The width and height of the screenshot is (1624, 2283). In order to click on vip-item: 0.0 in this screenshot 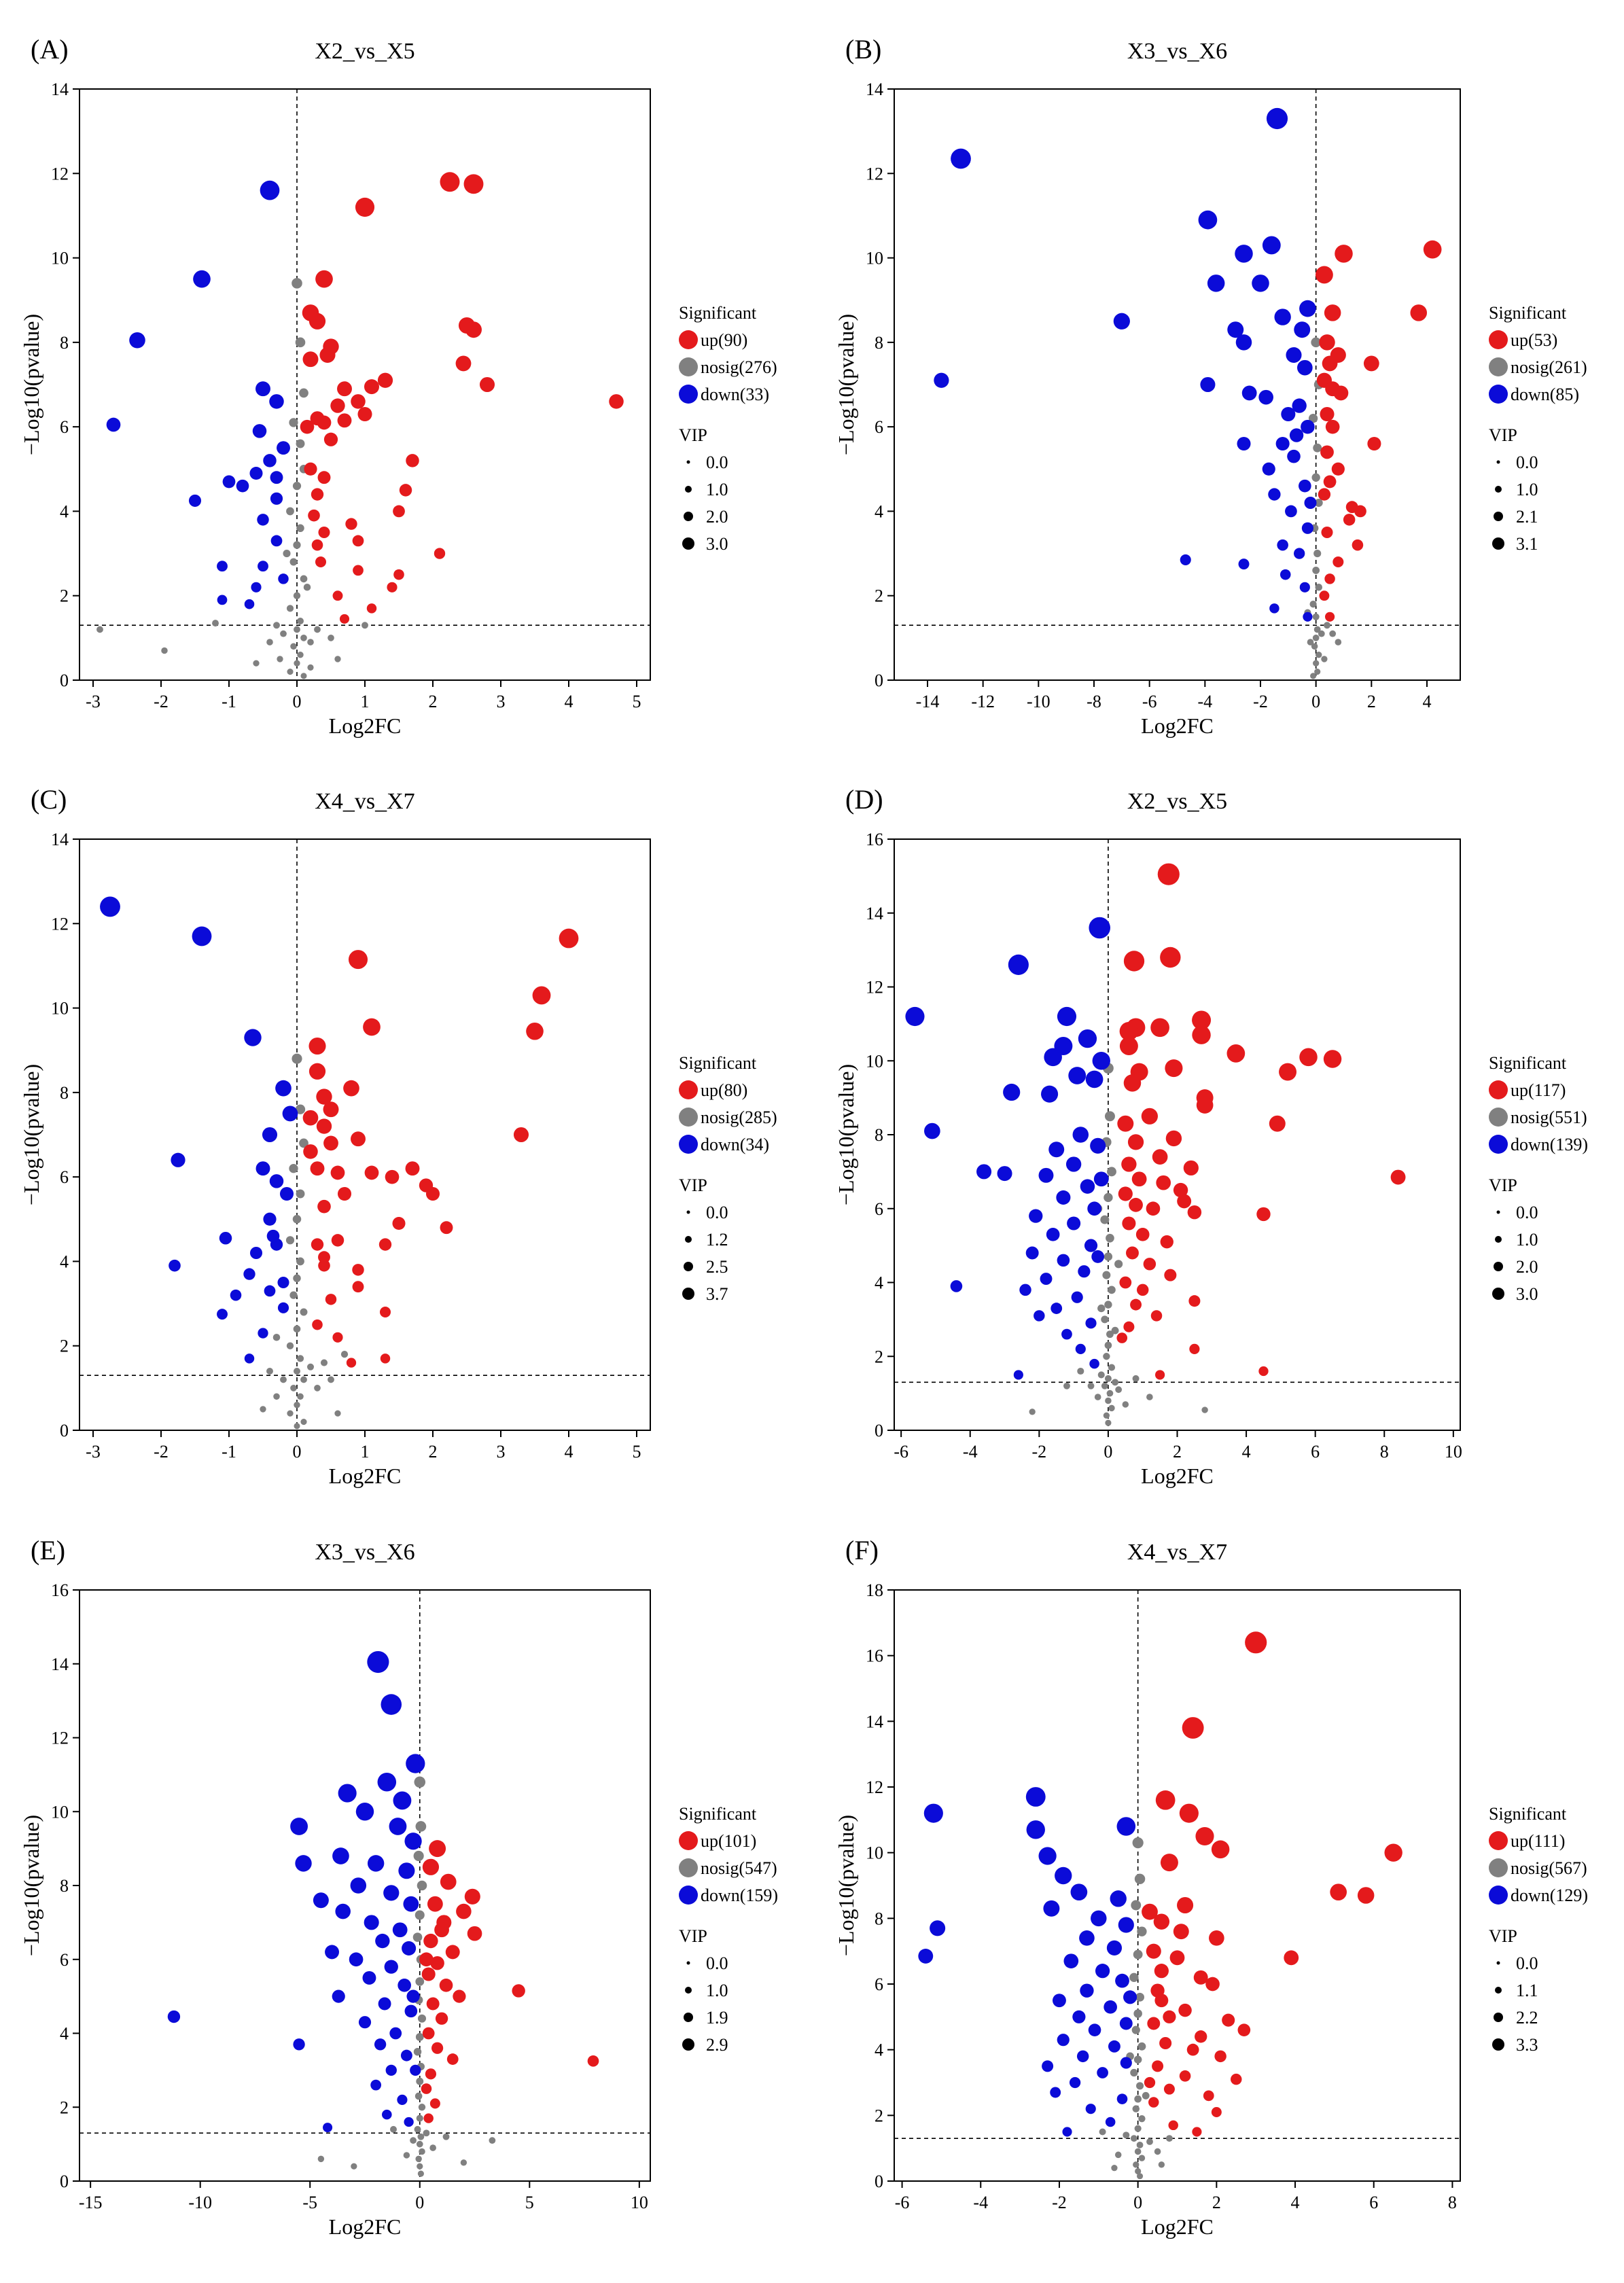, I will do `click(717, 463)`.